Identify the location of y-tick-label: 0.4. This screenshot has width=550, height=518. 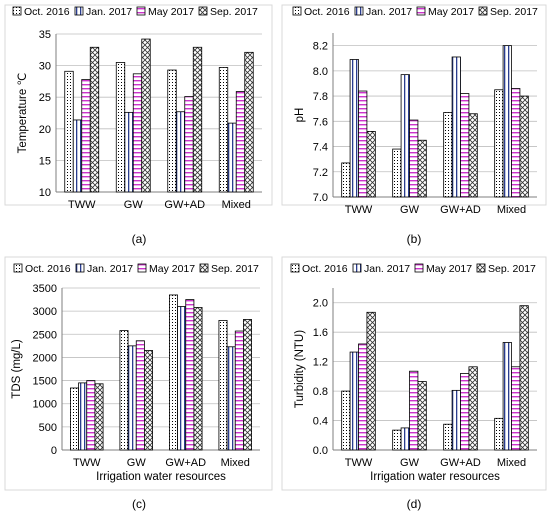
(320, 422).